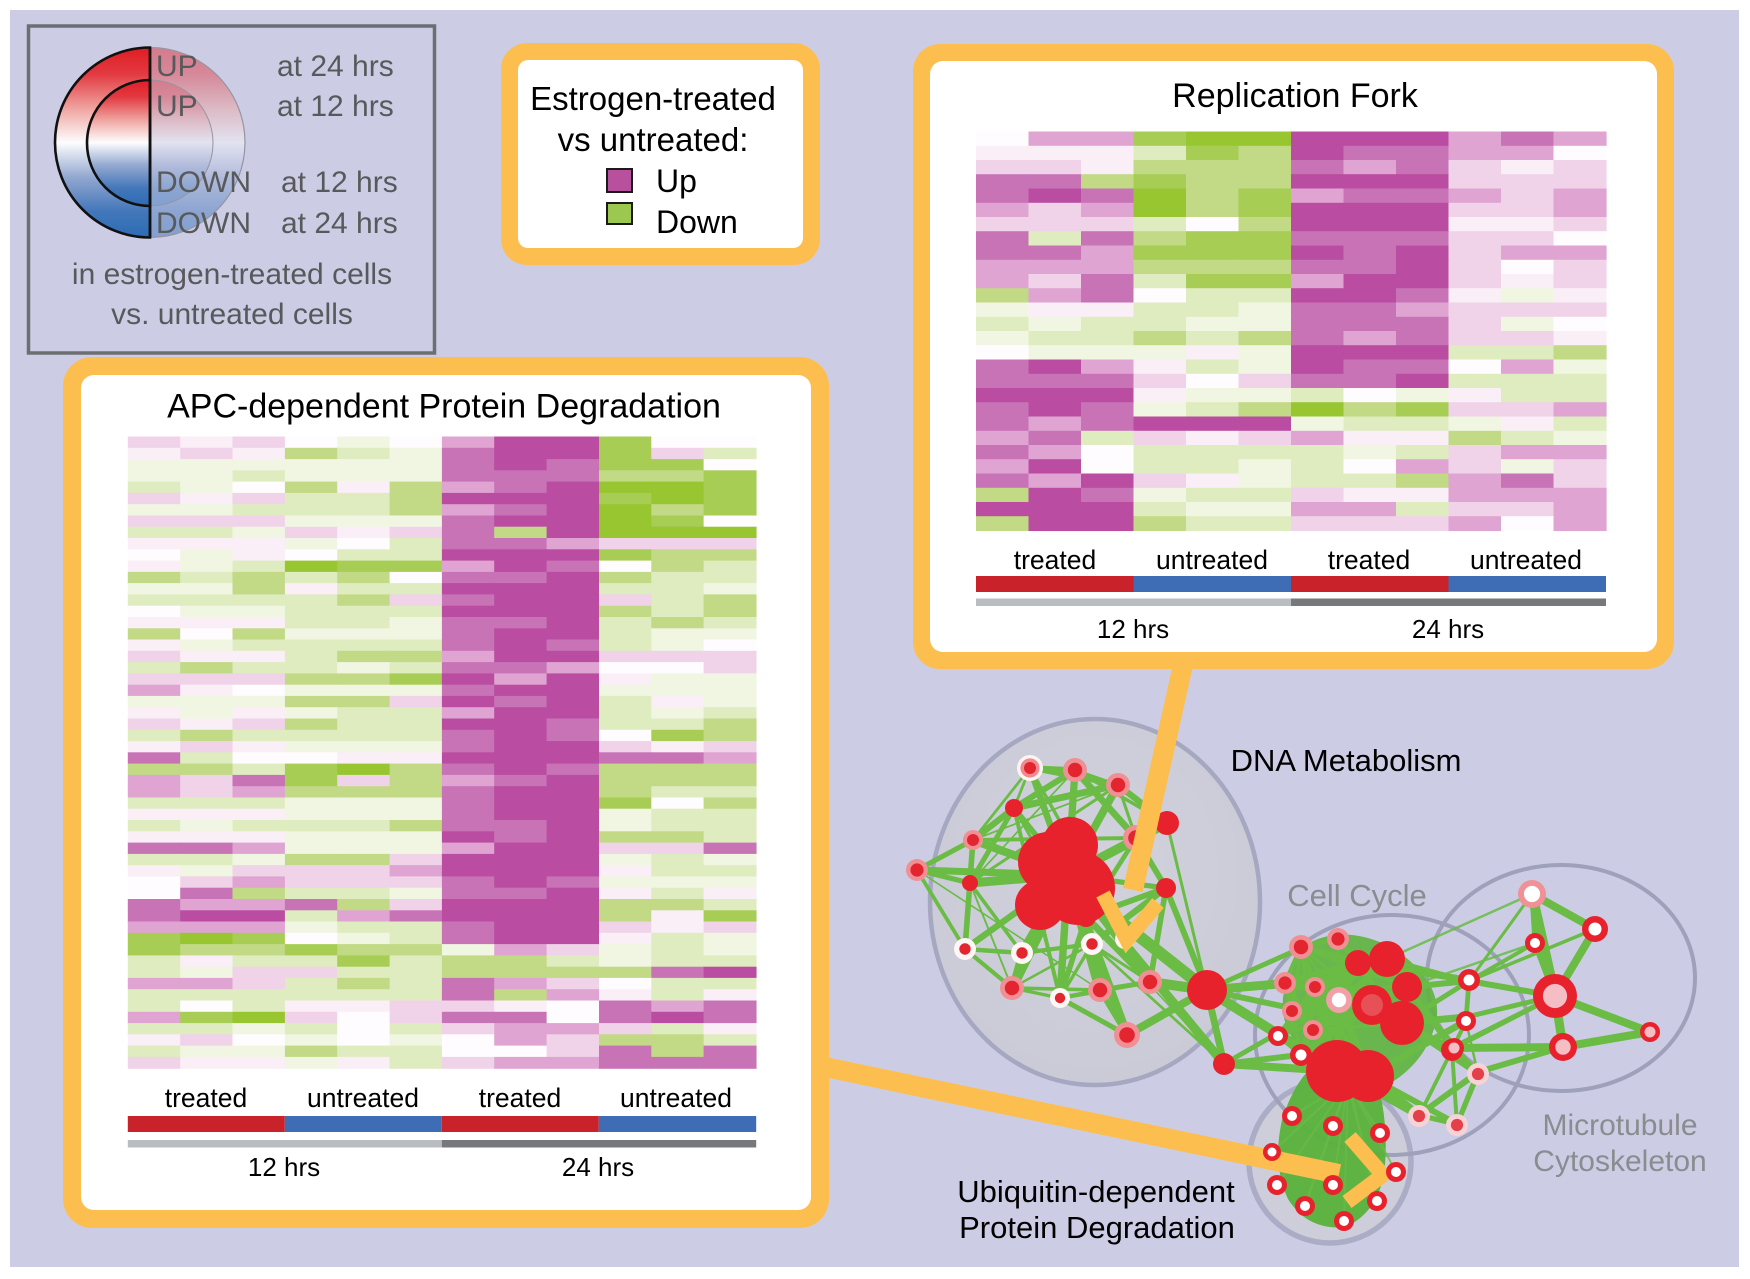  What do you see at coordinates (676, 181) in the screenshot?
I see `svg-text: Up` at bounding box center [676, 181].